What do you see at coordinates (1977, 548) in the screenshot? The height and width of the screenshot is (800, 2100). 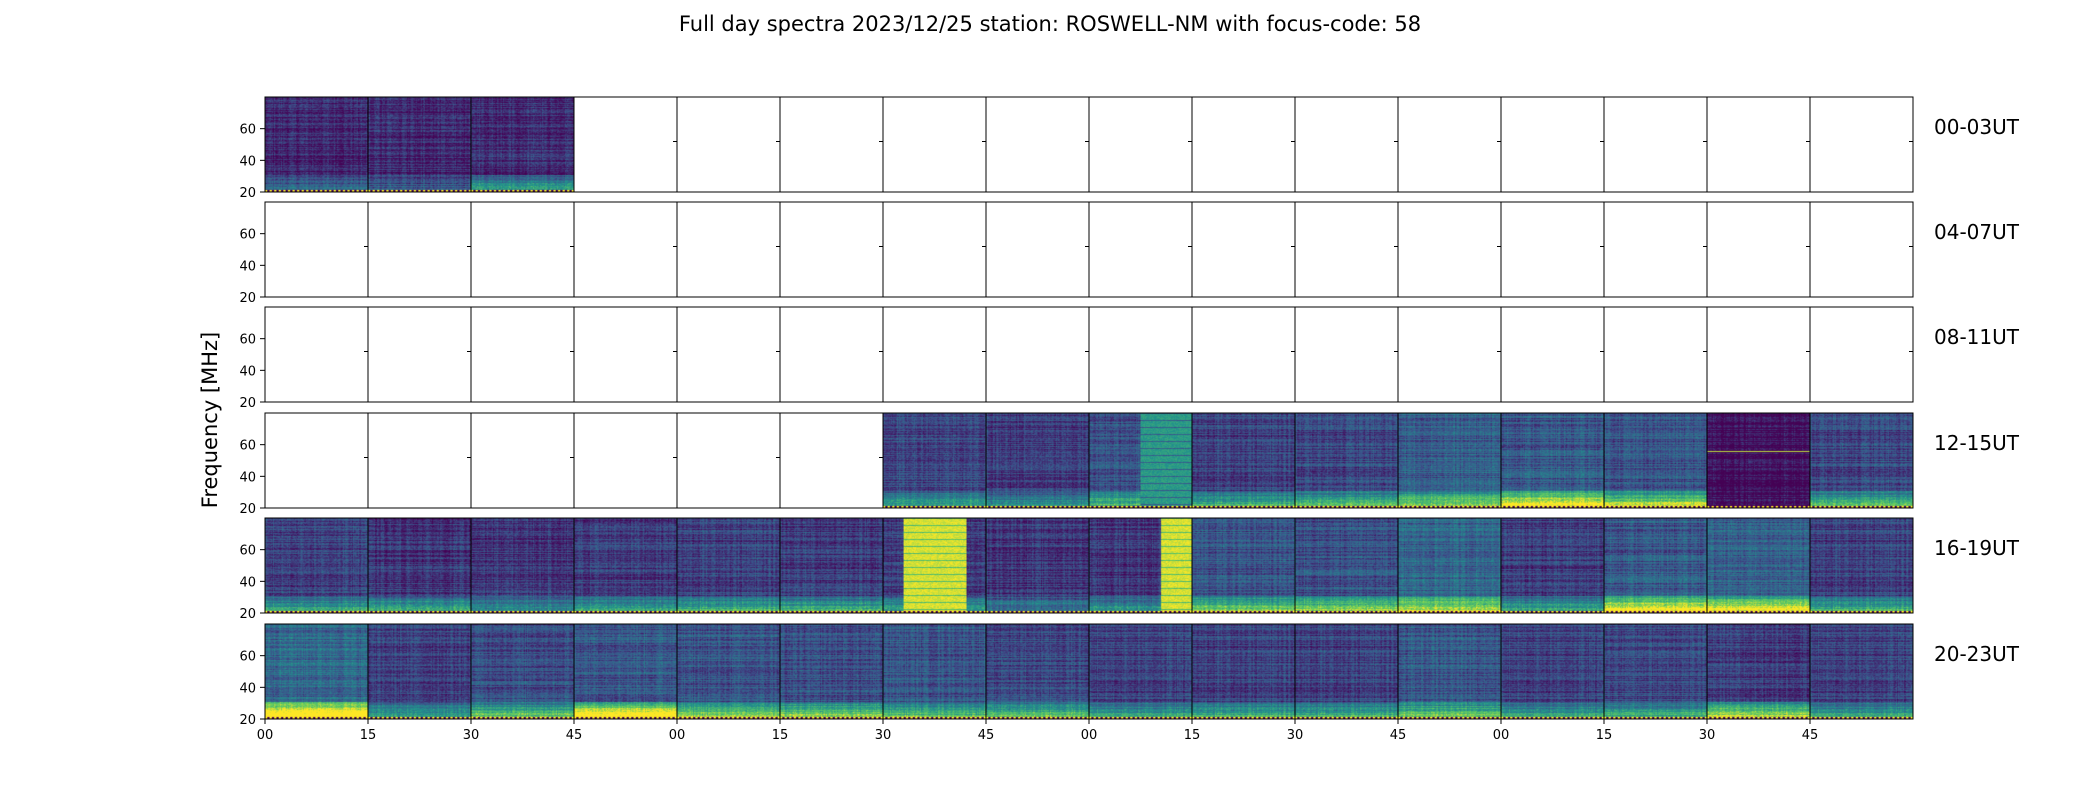 I see `row-label: 16-19UT` at bounding box center [1977, 548].